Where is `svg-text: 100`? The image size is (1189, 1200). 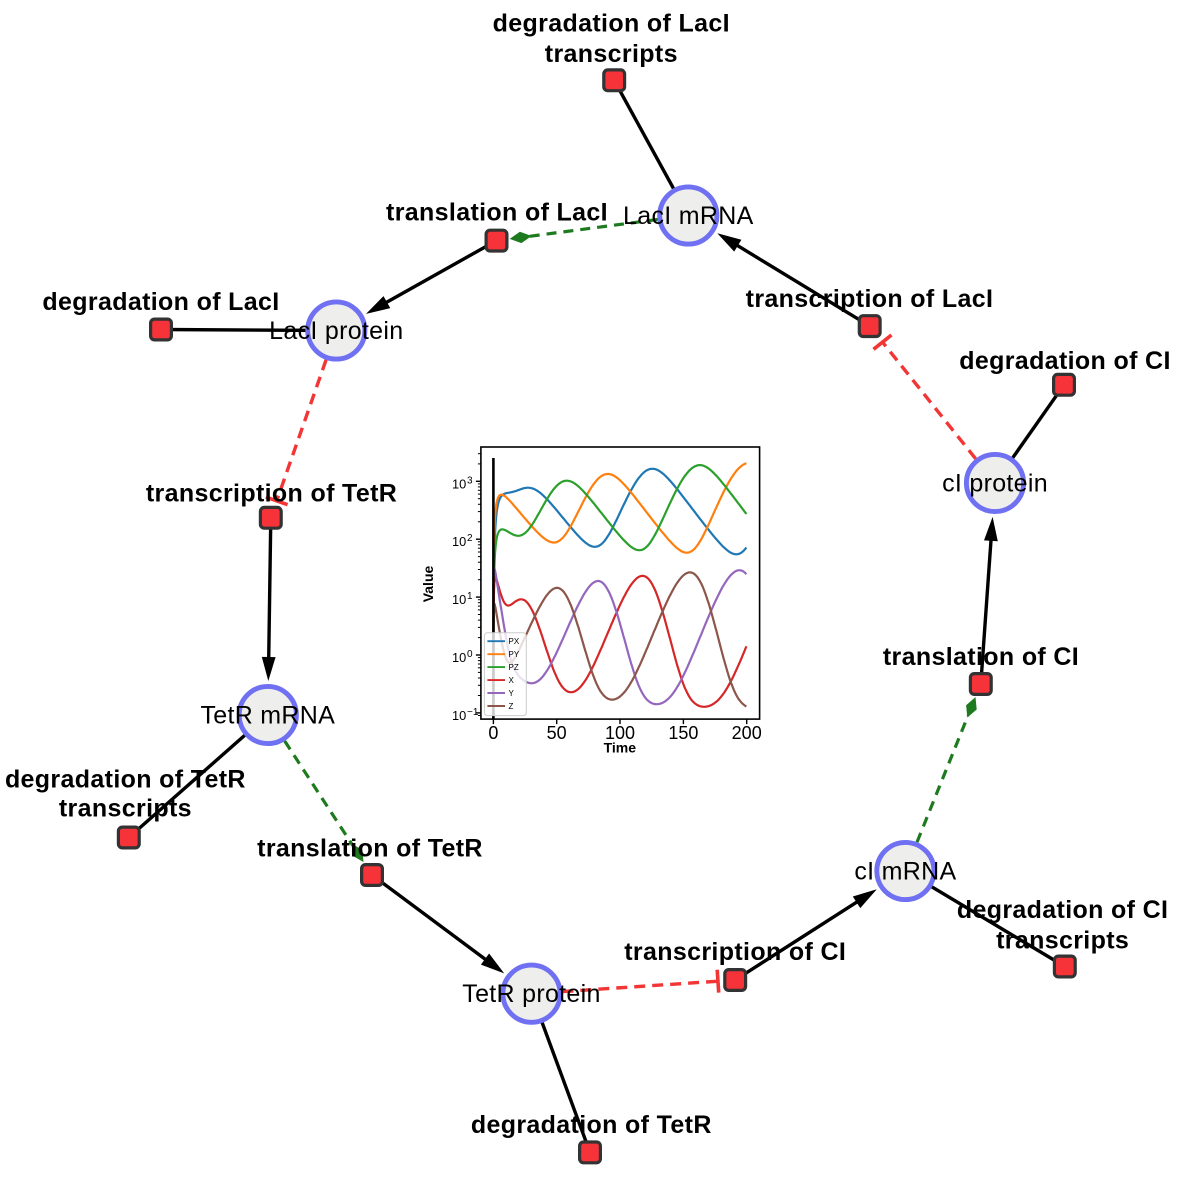
svg-text: 100 is located at coordinates (620, 733).